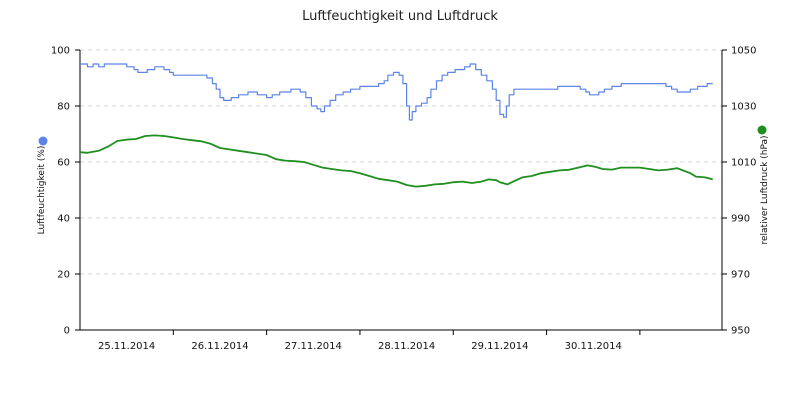 The height and width of the screenshot is (400, 800). What do you see at coordinates (42, 190) in the screenshot?
I see `y-left-axis-title: Luftfeuchtigkeit (%)` at bounding box center [42, 190].